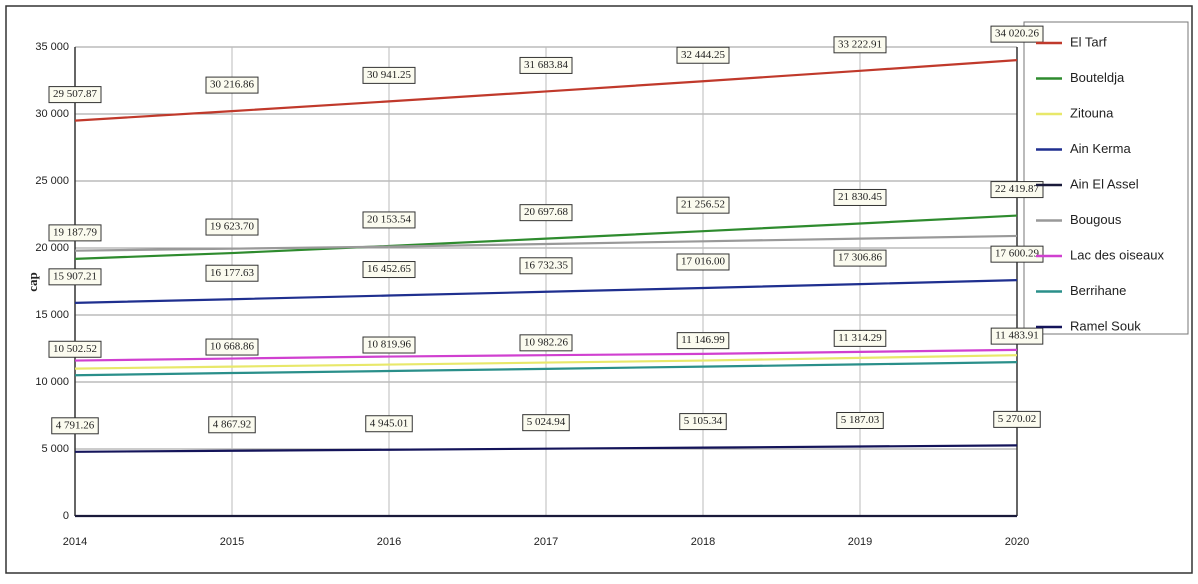  I want to click on value-label: 16 732.35, so click(546, 265).